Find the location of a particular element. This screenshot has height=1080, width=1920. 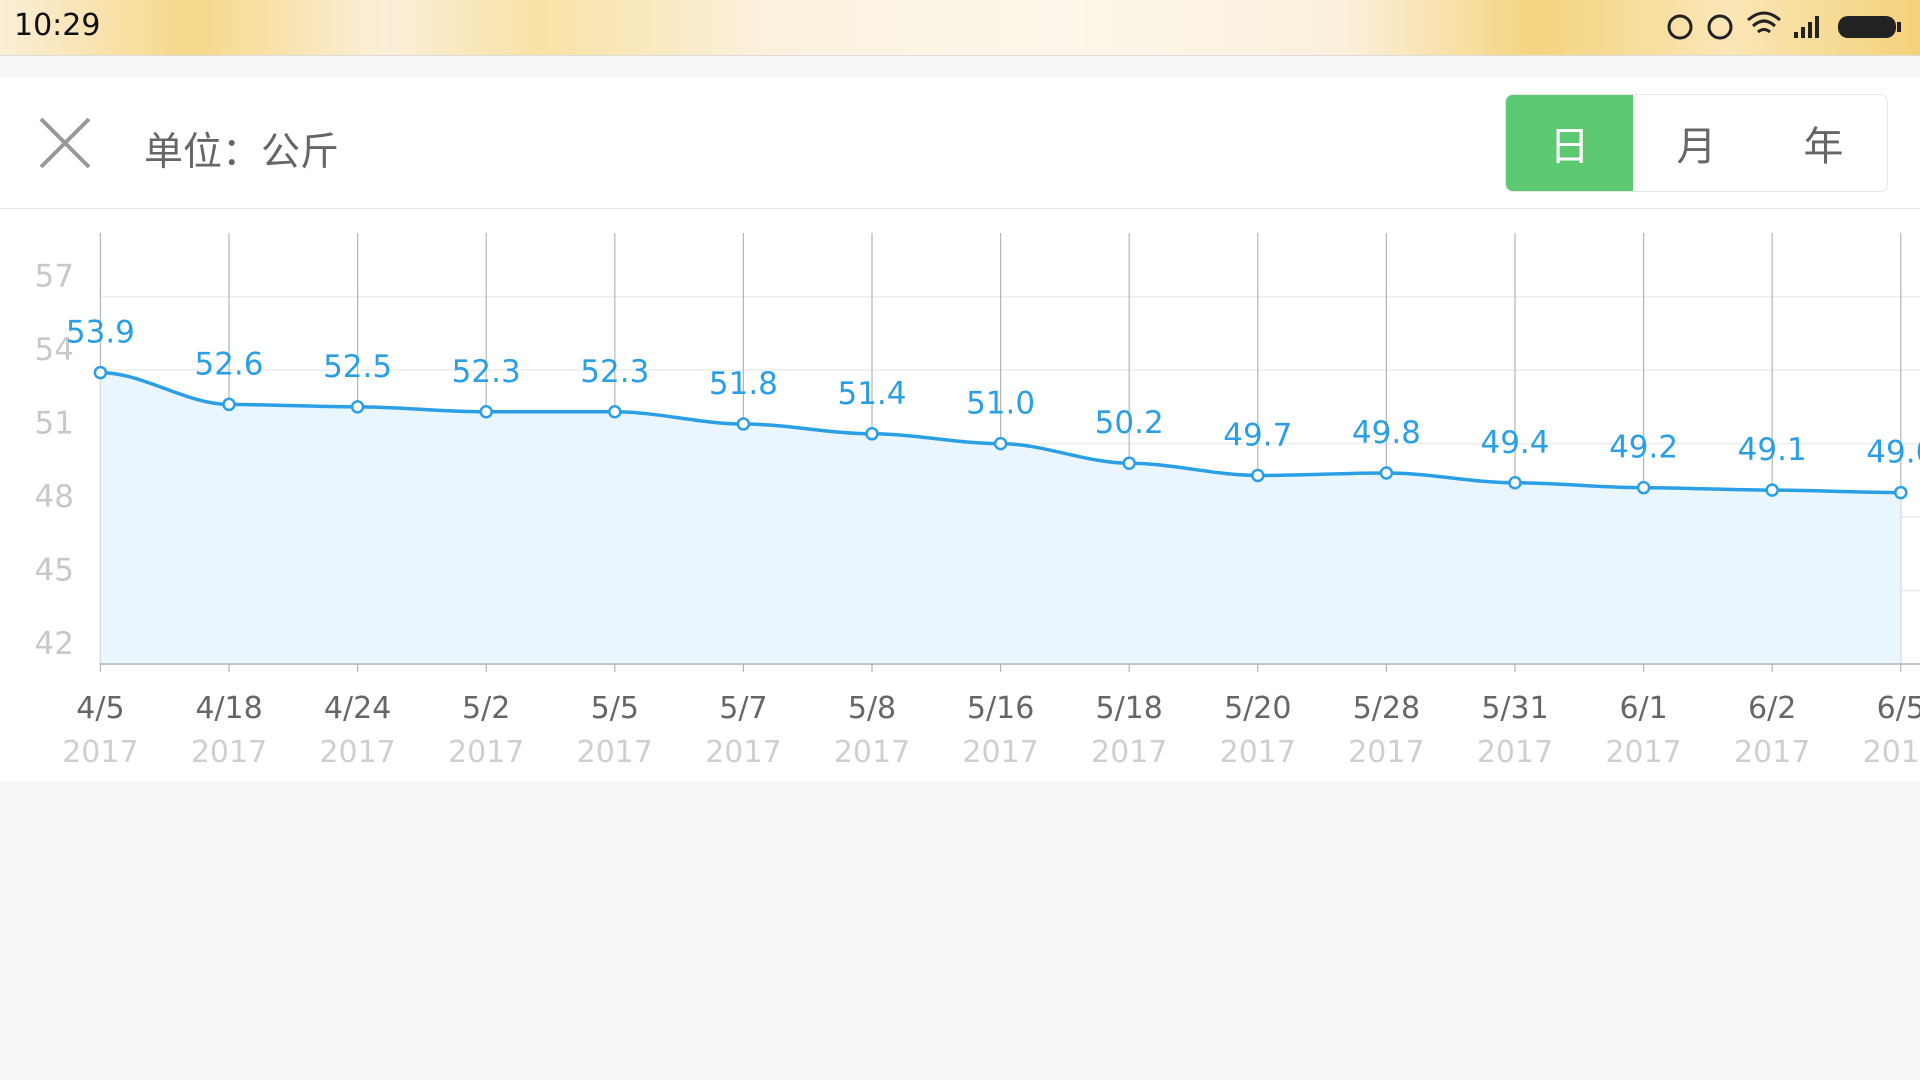

value-label: 49.1 is located at coordinates (1772, 450).